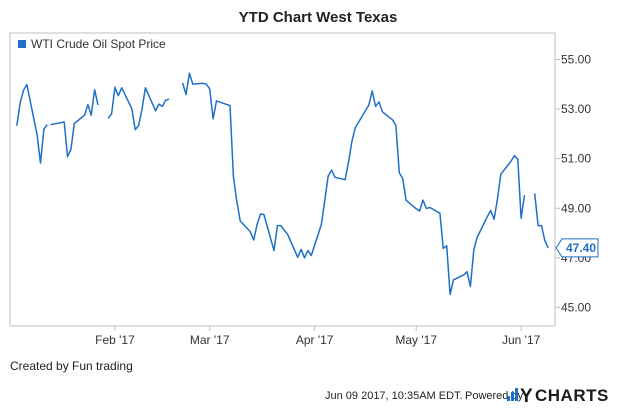 The width and height of the screenshot is (635, 411). I want to click on ycharts-logo: Y CHARTS, so click(558, 396).